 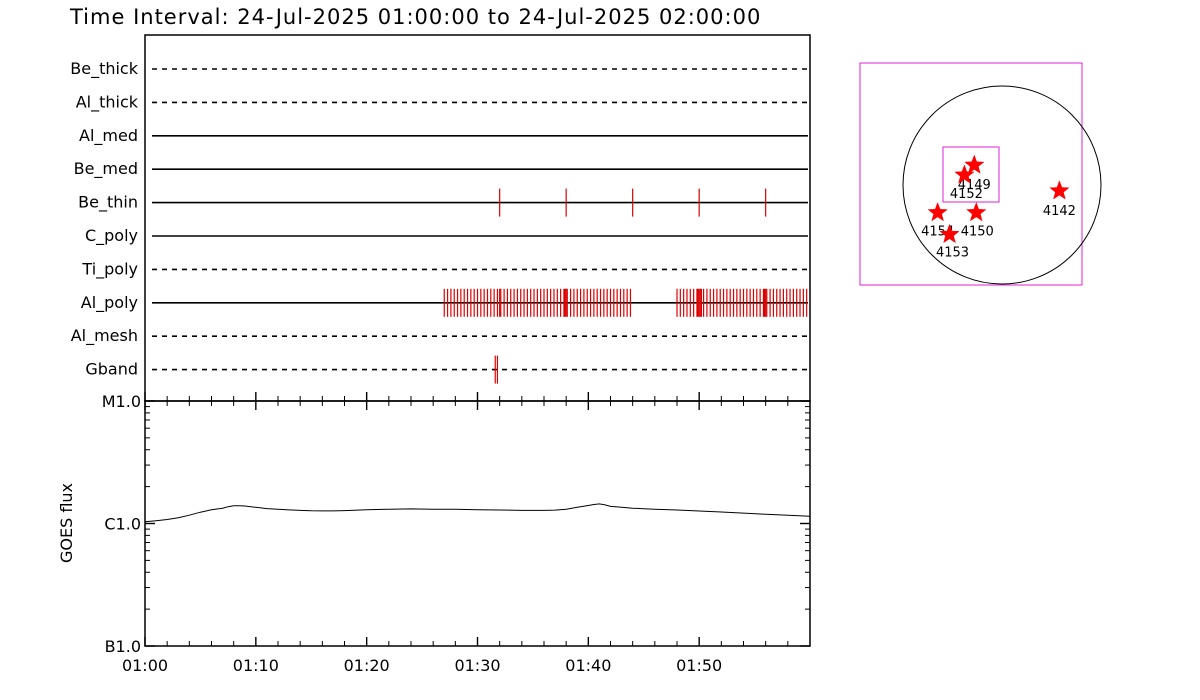 What do you see at coordinates (256, 665) in the screenshot?
I see `x-tick-label-1: 01:10` at bounding box center [256, 665].